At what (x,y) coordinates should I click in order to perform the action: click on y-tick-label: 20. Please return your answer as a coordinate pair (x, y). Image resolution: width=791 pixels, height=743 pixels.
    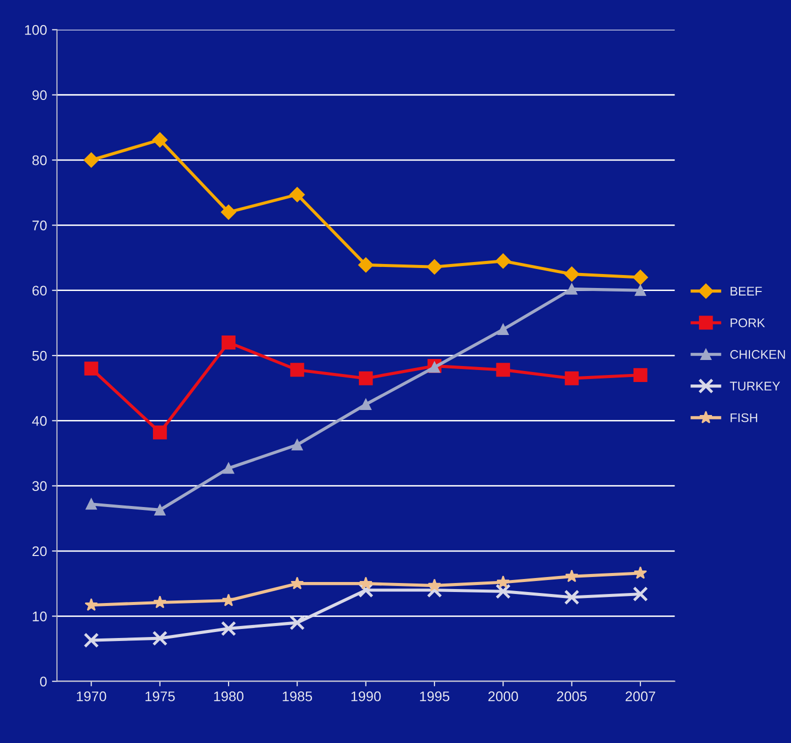
    Looking at the image, I should click on (39, 551).